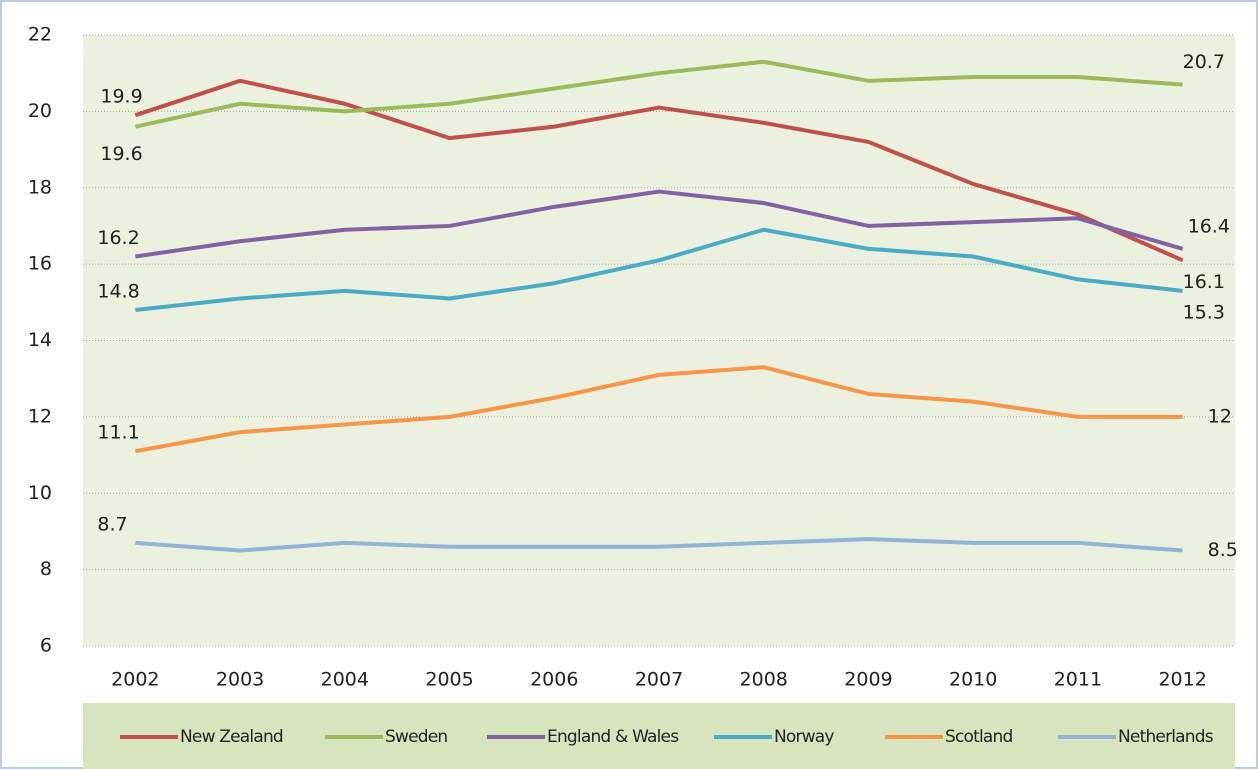 This screenshot has width=1258, height=769. Describe the element at coordinates (979, 737) in the screenshot. I see `legend-label: Scotland` at that location.